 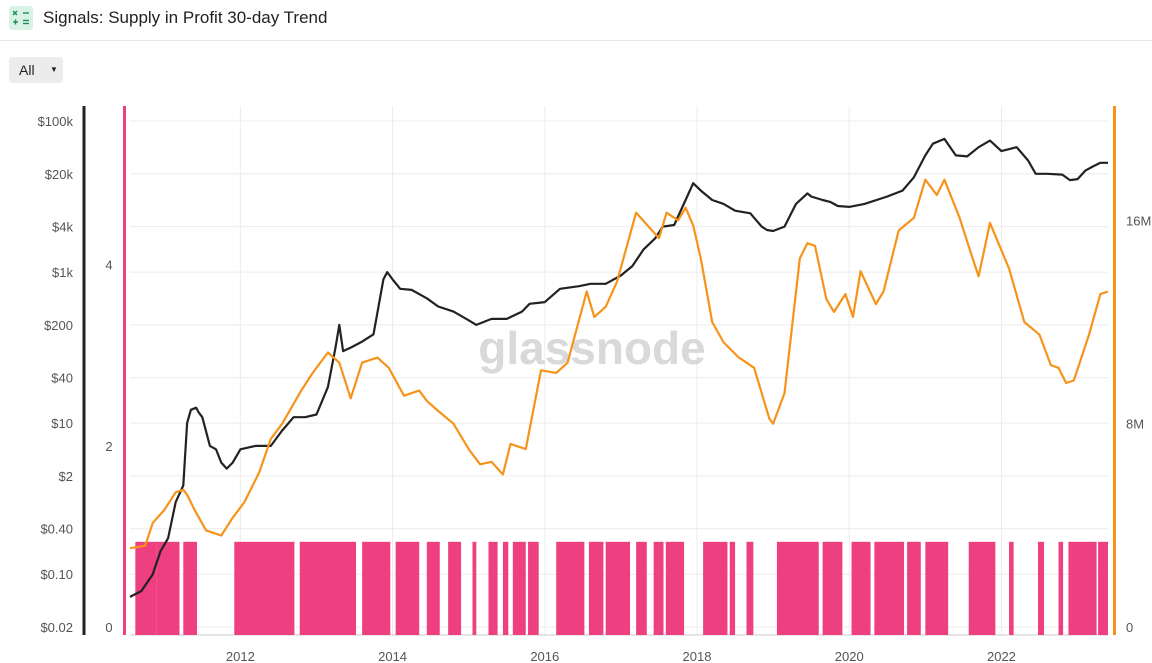 What do you see at coordinates (36, 70) in the screenshot?
I see `range-filter-dropdown: All ▼` at bounding box center [36, 70].